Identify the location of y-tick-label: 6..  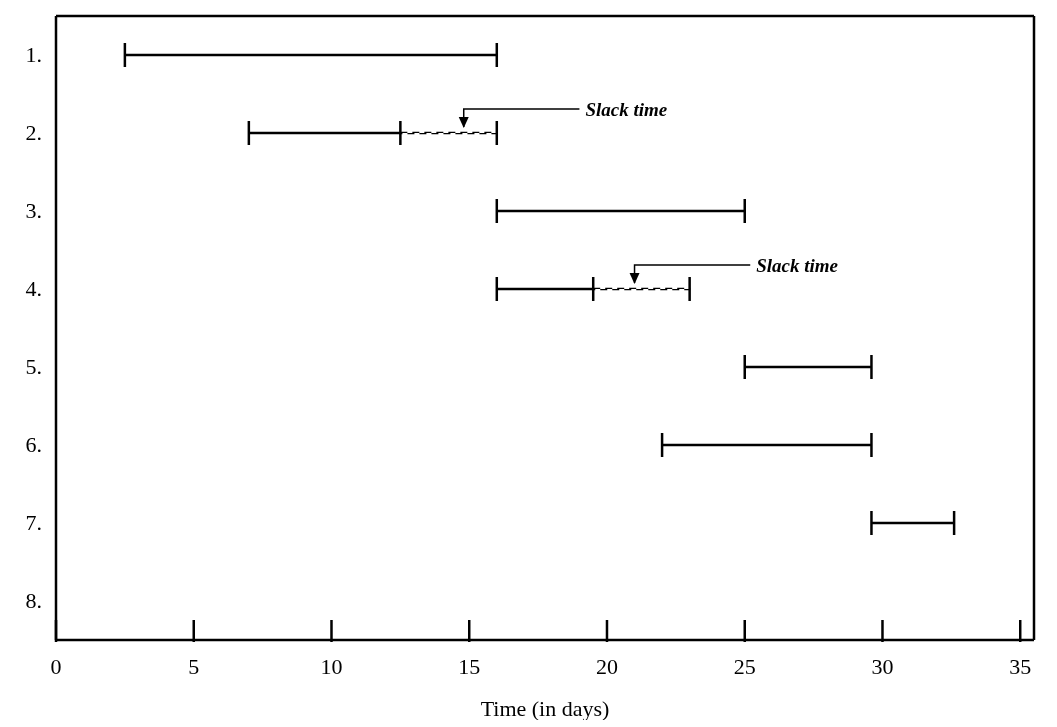
(33, 444).